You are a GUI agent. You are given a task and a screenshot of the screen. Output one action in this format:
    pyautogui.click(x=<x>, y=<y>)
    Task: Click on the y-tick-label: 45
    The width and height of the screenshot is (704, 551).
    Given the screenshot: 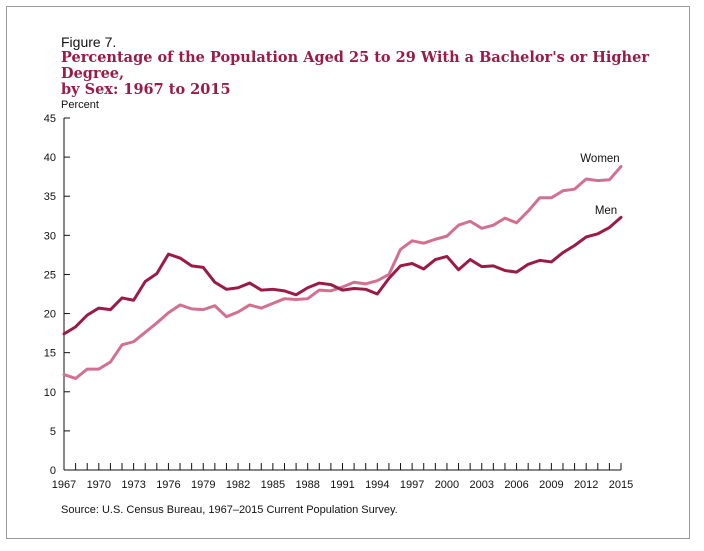 What is the action you would take?
    pyautogui.click(x=50, y=119)
    